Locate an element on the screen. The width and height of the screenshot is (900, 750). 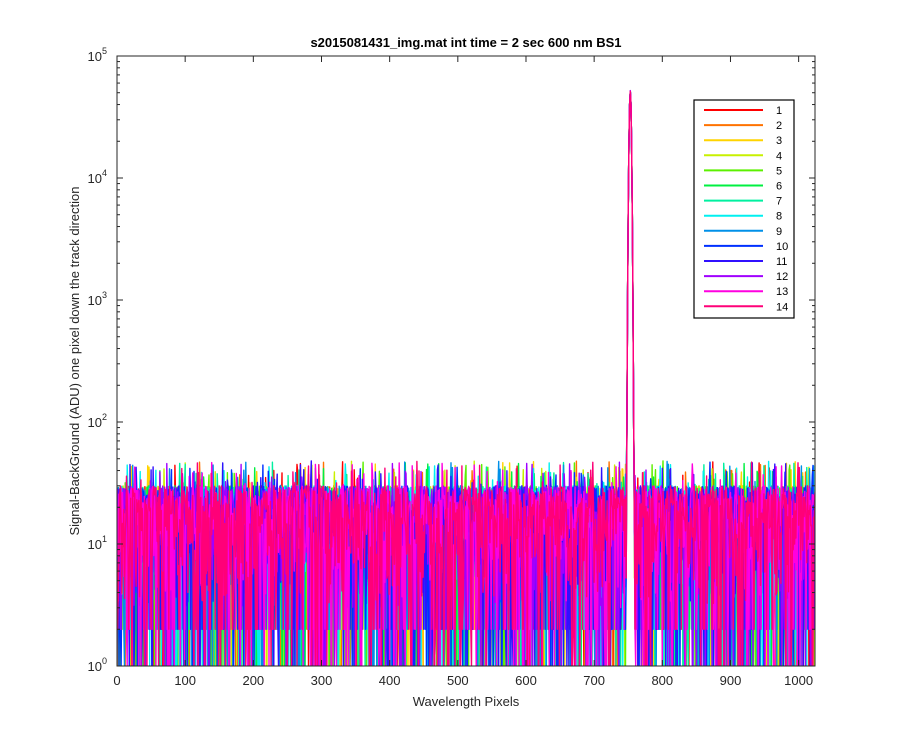
y-tick-label: 10³ is located at coordinates (97, 299).